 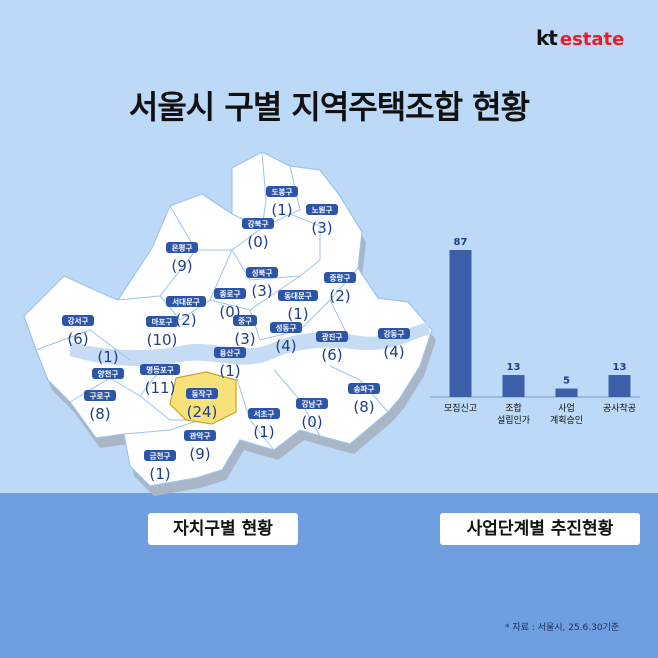 What do you see at coordinates (185, 320) in the screenshot?
I see `district-count: (2)` at bounding box center [185, 320].